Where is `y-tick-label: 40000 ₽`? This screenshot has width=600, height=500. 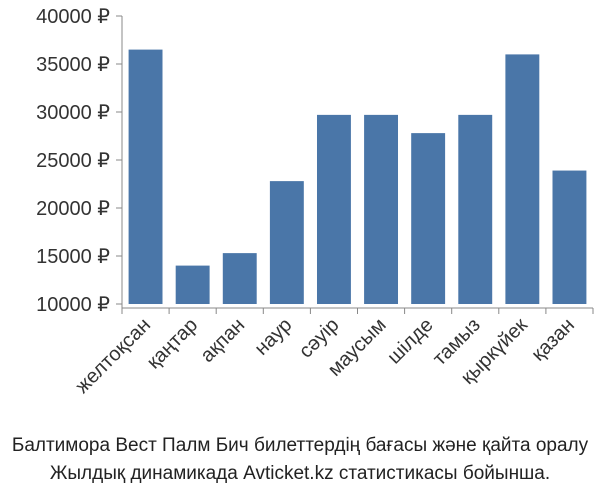
y-tick-label: 40000 ₽ is located at coordinates (73, 17).